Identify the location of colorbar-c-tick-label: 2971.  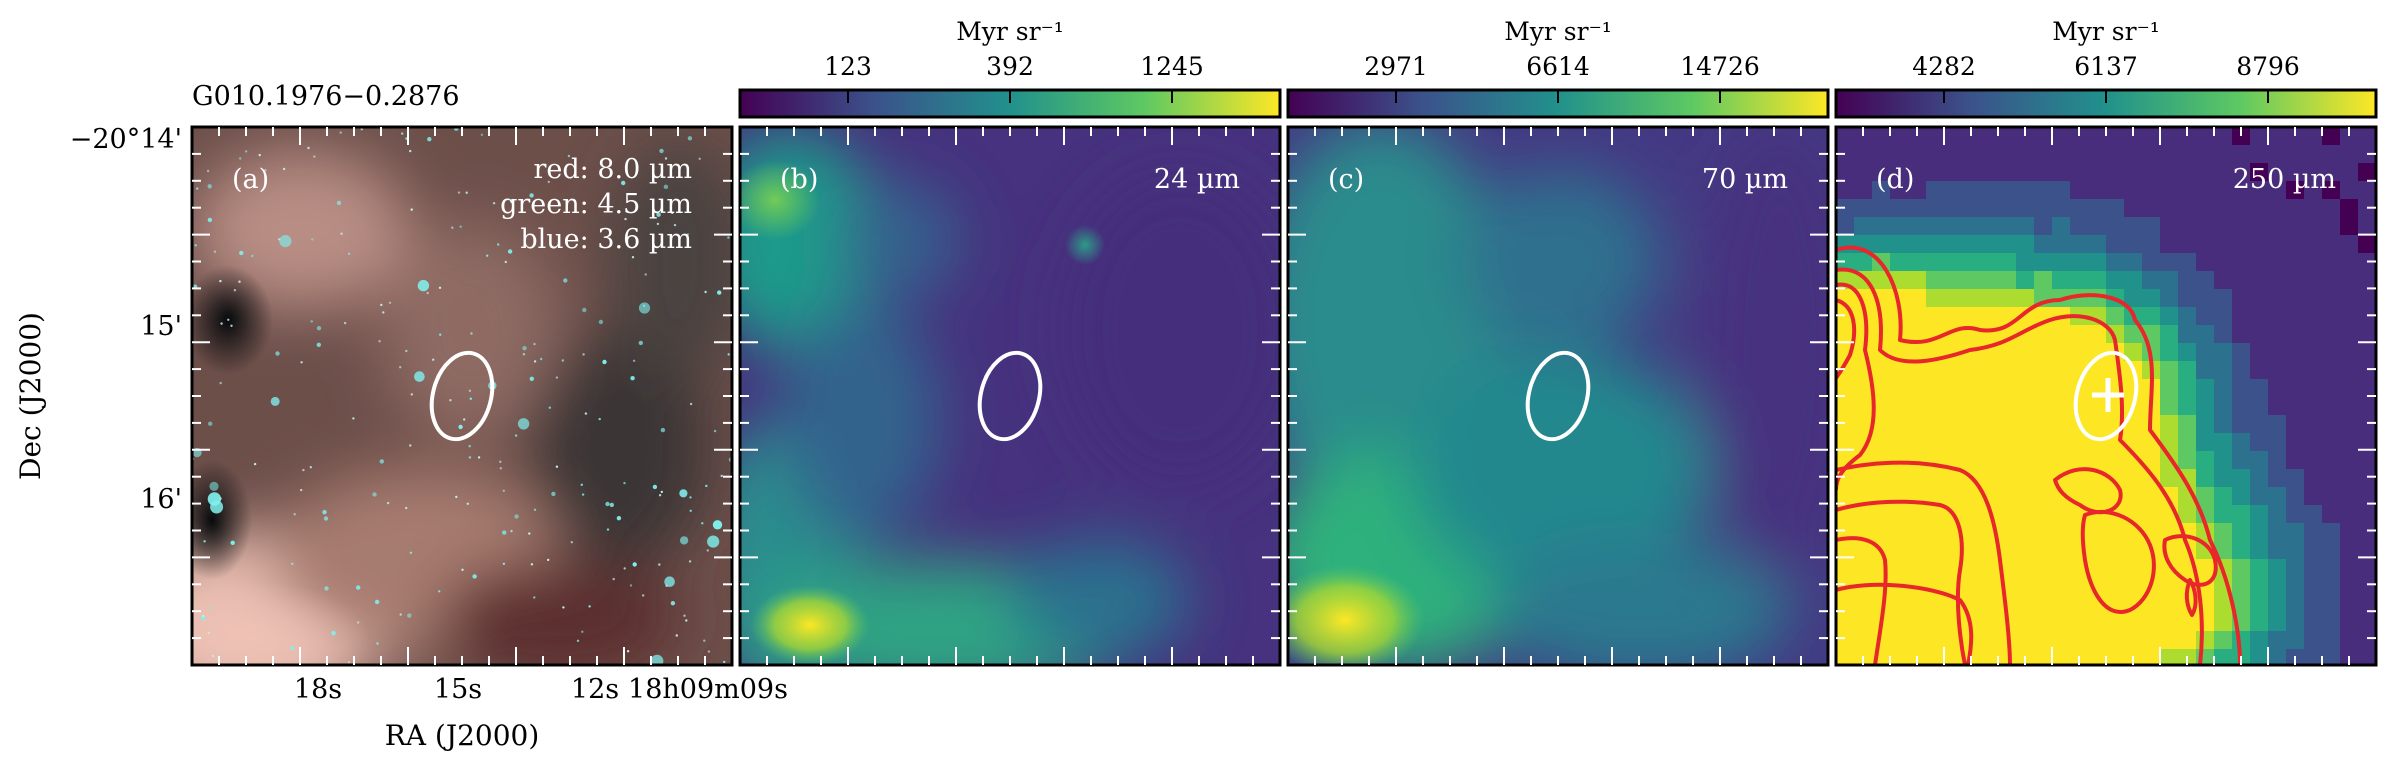
(1396, 66).